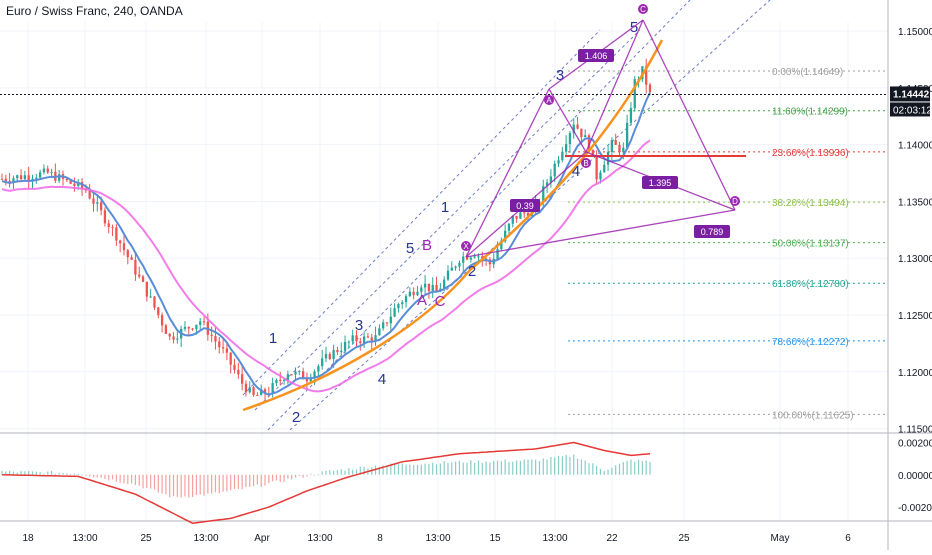 This screenshot has width=932, height=555. I want to click on time-axis-tick-label: 13:00, so click(84, 538).